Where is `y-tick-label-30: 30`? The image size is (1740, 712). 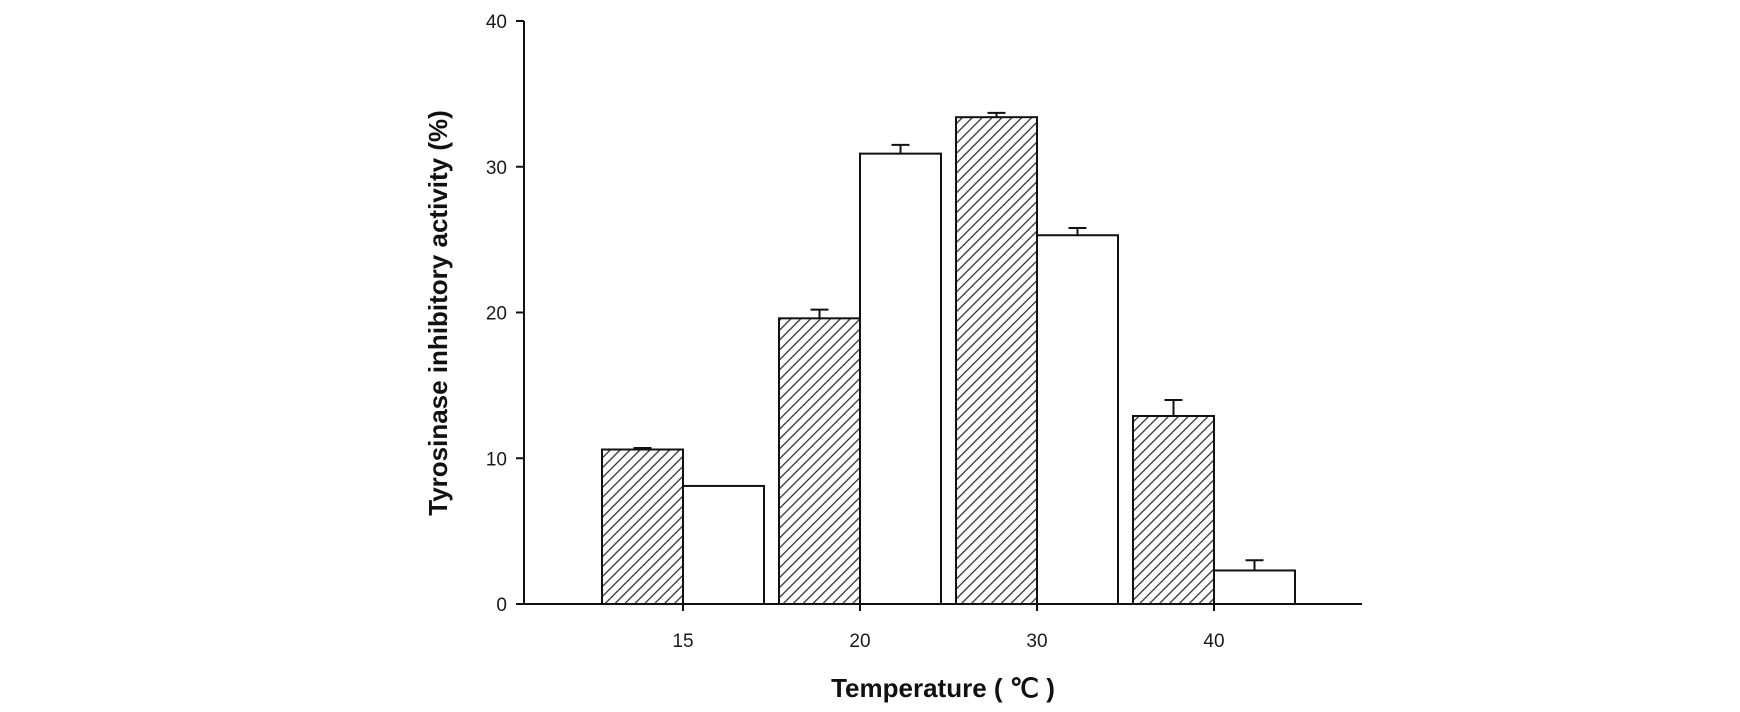
y-tick-label-30: 30 is located at coordinates (496, 168).